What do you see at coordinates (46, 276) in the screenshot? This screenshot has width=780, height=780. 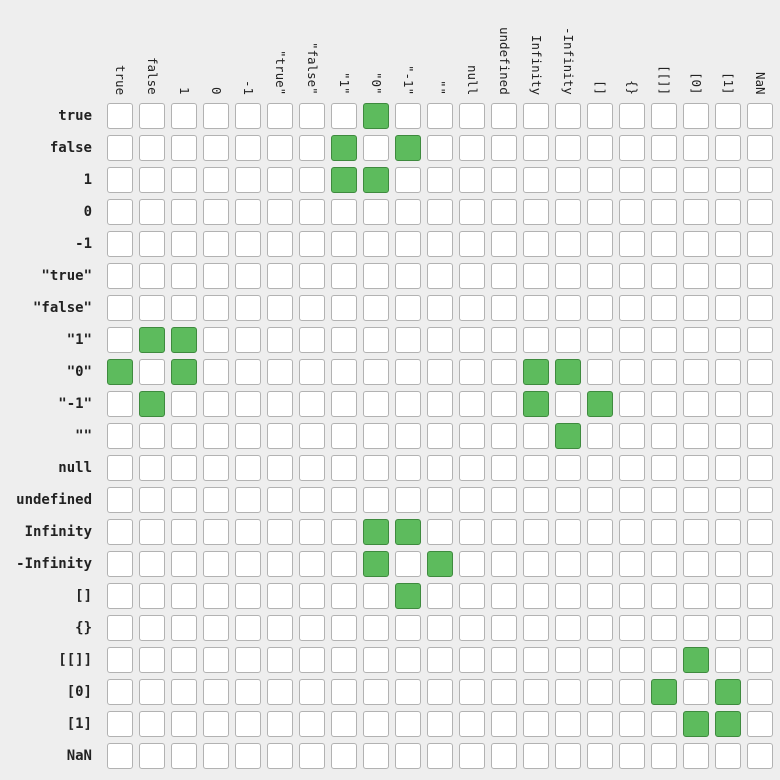 I see `row-label: "true"` at bounding box center [46, 276].